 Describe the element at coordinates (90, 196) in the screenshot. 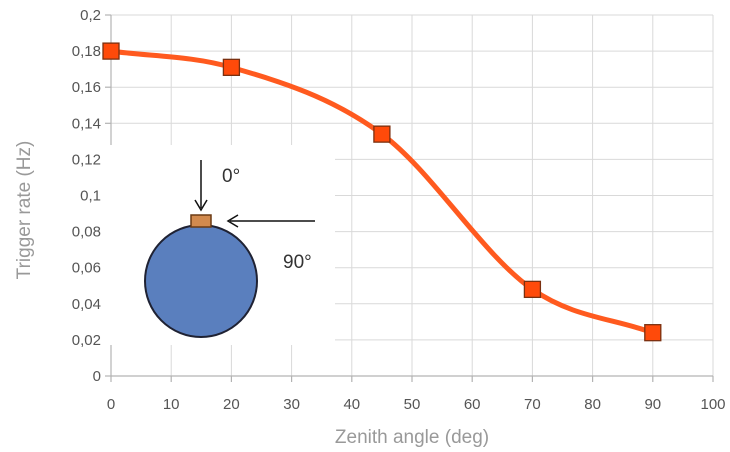

I see `y-tick-label: 0,1` at that location.